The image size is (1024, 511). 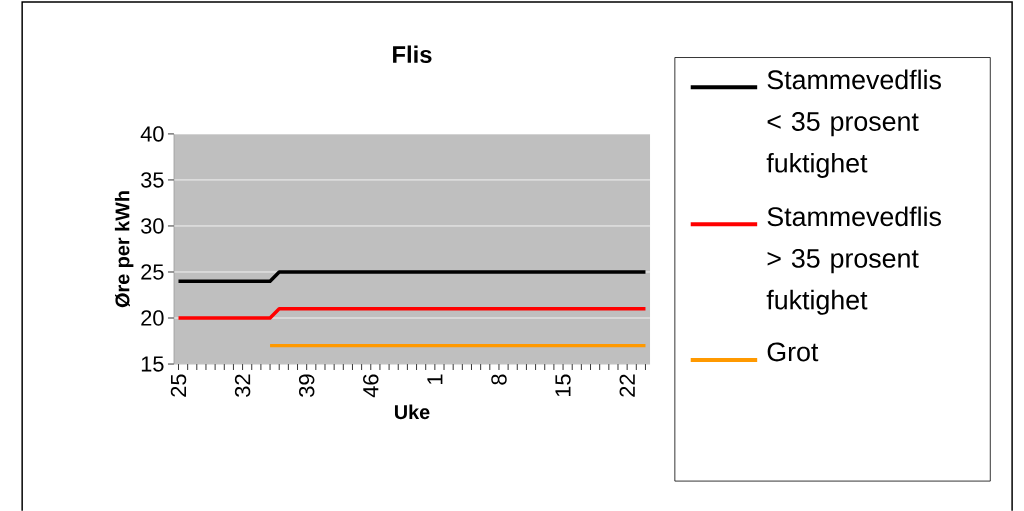 I want to click on x-tick-label: 46, so click(x=371, y=386).